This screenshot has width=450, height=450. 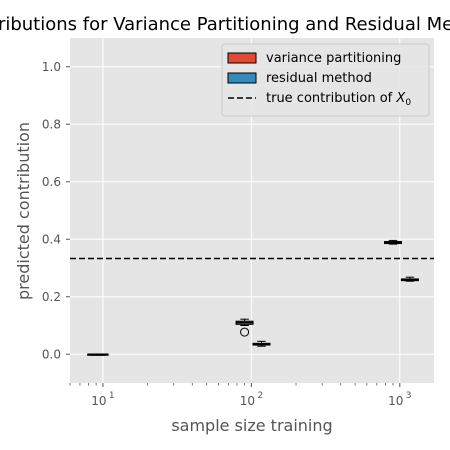 I want to click on legend-frame, so click(x=325, y=80).